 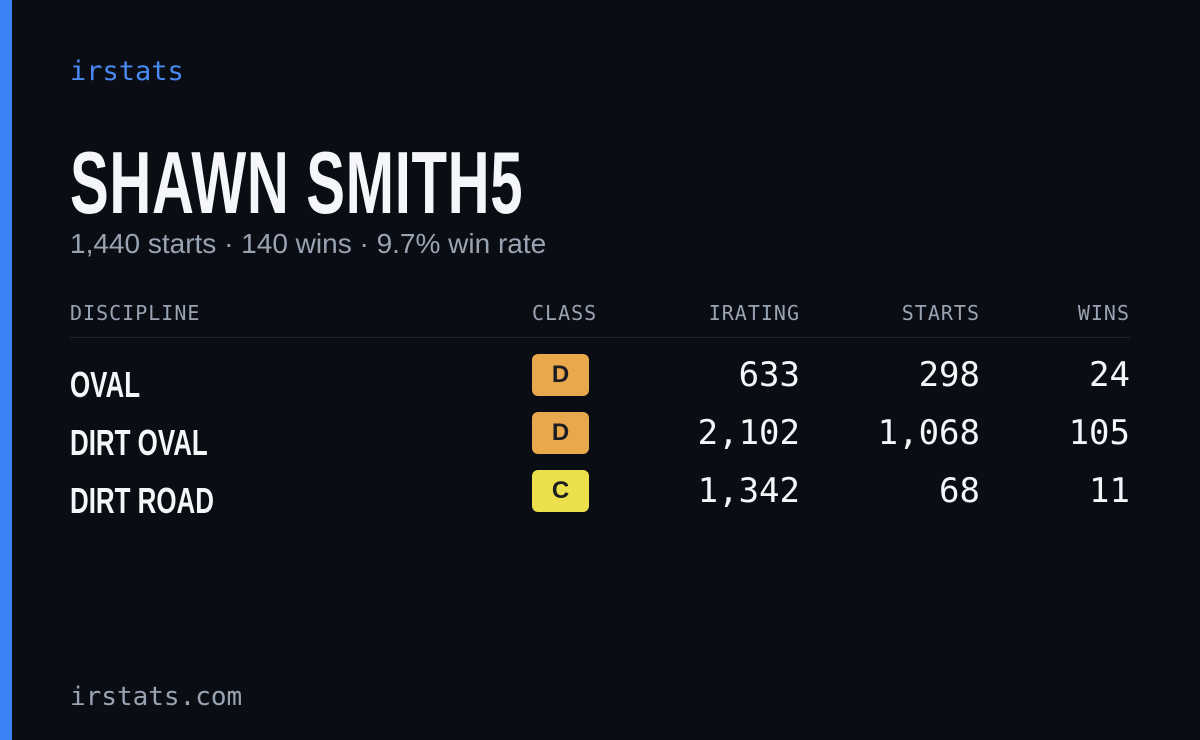 I want to click on starts: 68, so click(x=959, y=491).